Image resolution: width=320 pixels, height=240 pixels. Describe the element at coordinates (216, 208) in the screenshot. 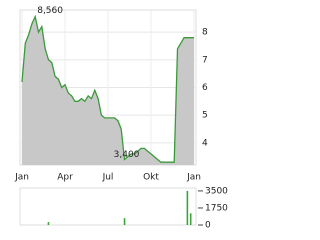

I see `y-tick-label: 1750` at that location.